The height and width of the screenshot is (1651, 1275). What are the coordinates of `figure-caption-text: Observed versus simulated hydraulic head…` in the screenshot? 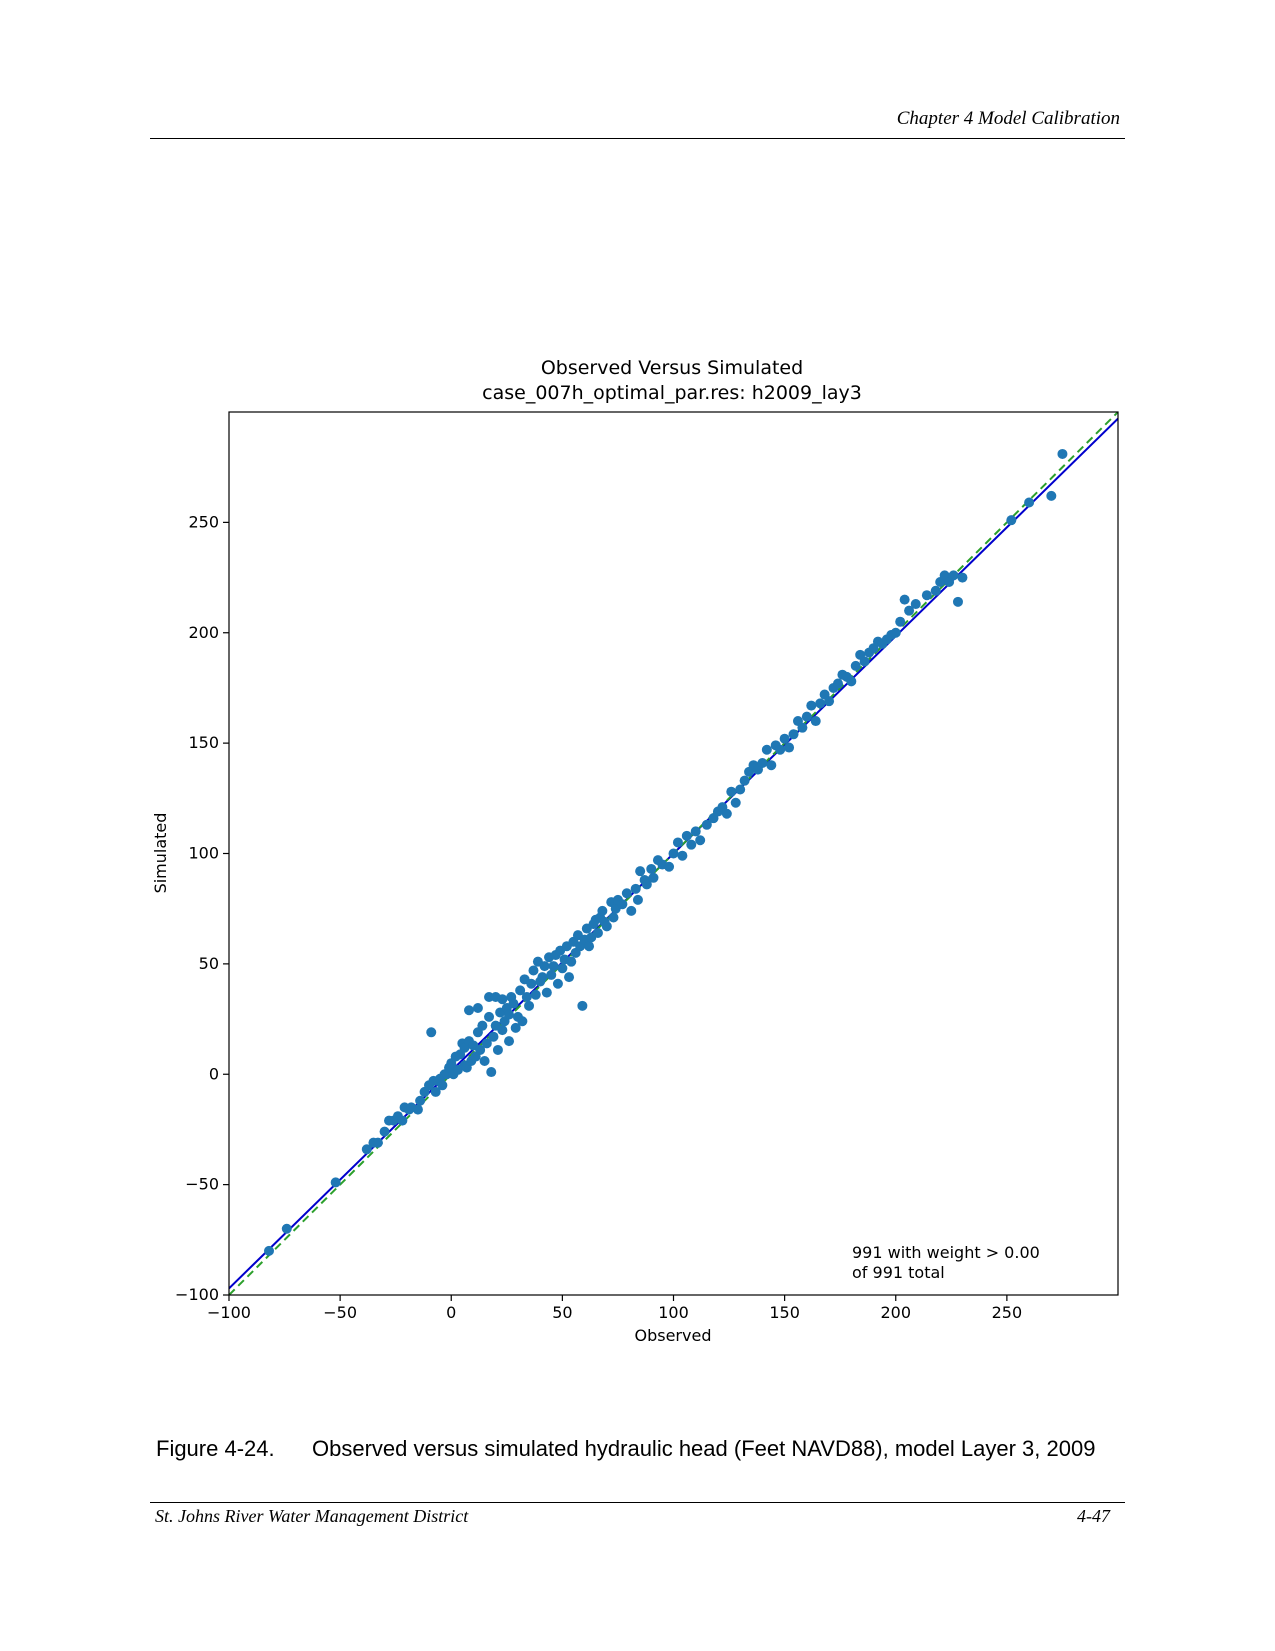 It's located at (704, 1448).